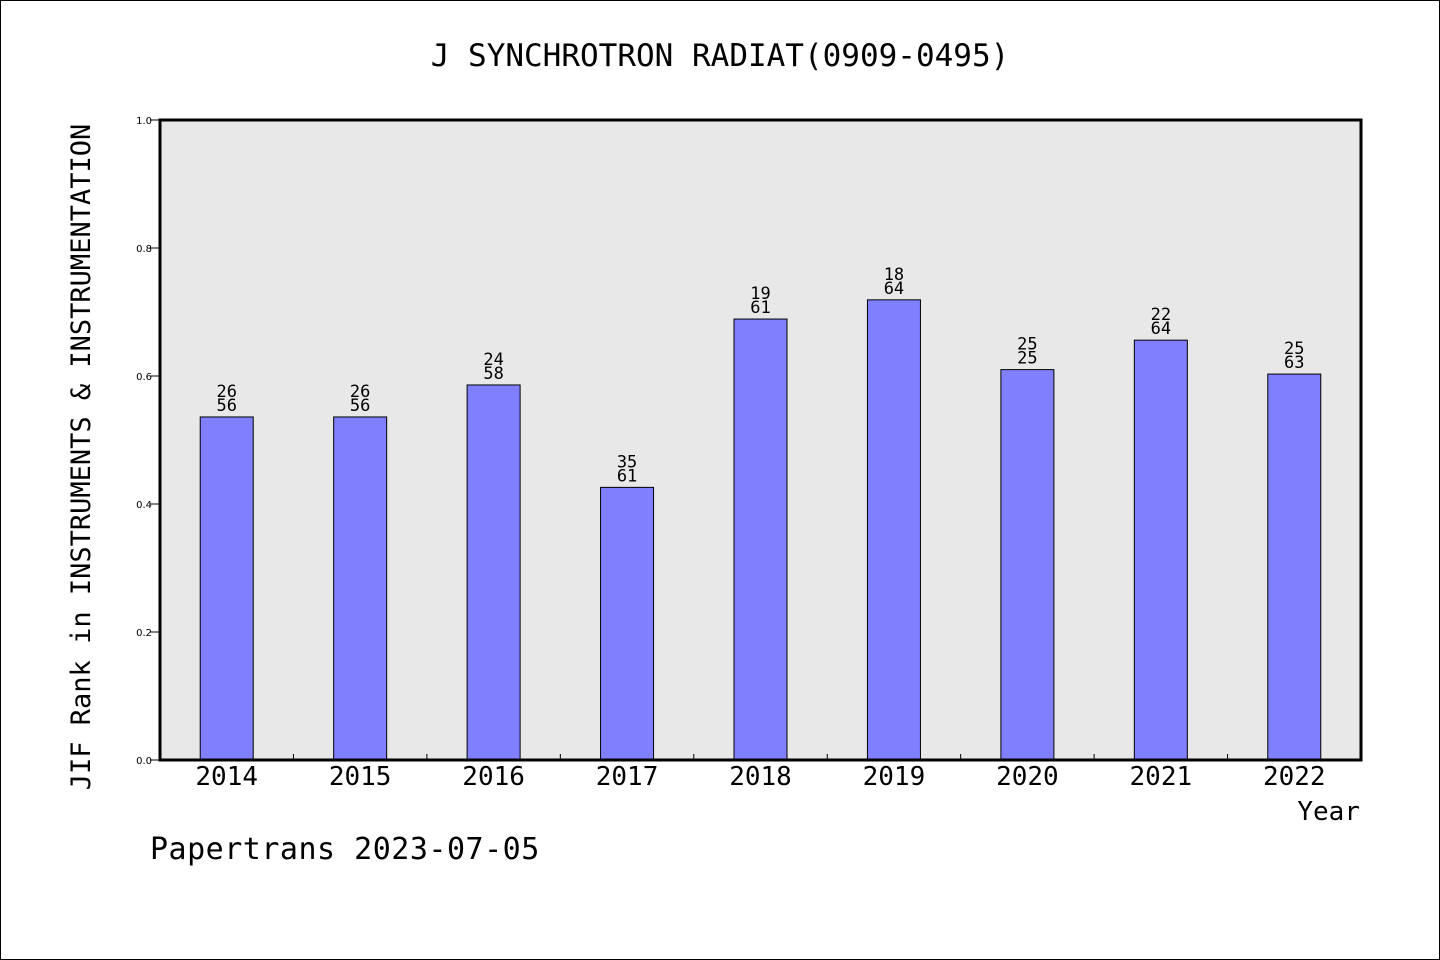  Describe the element at coordinates (226, 406) in the screenshot. I see `total-label-2014: 56` at that location.